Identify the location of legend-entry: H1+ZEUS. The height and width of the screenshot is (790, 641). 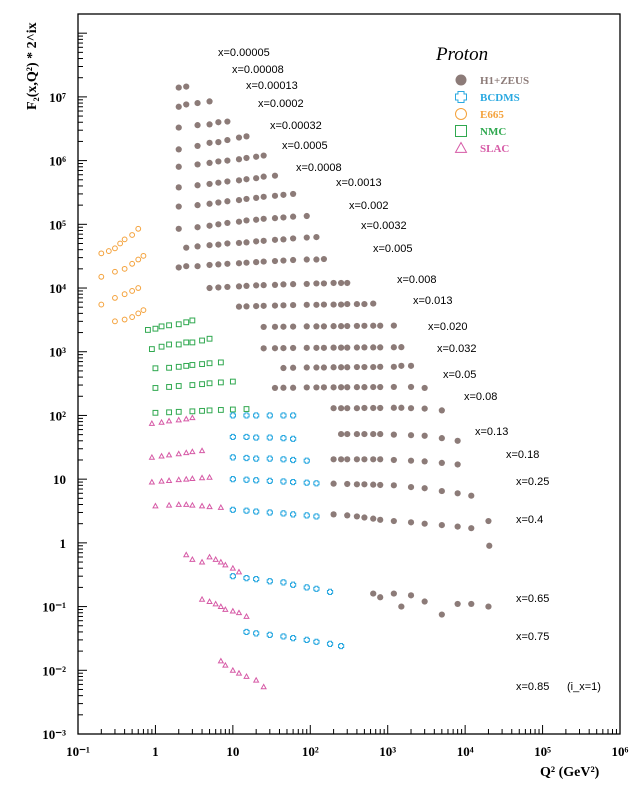
(492, 80).